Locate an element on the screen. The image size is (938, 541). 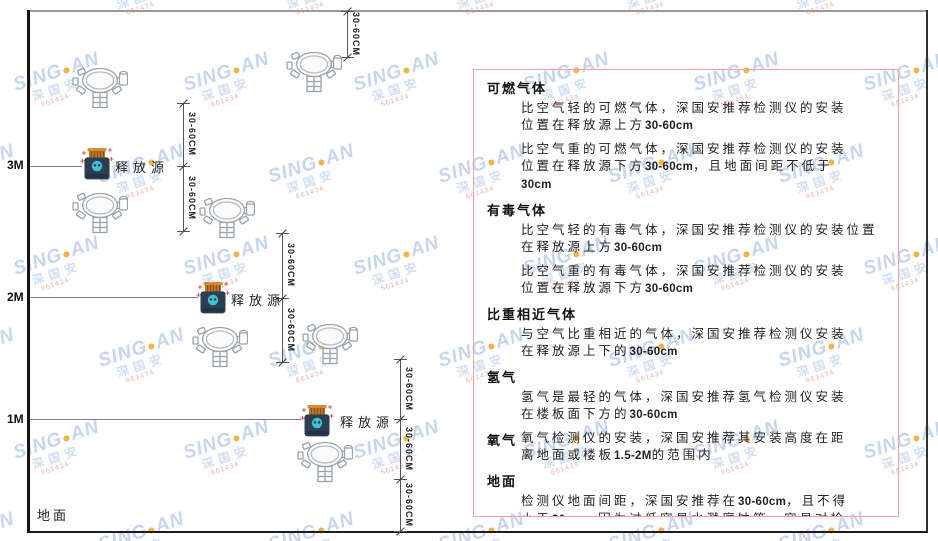
section-paragraph: 比空气重的有毒气体，深国安推荐检测仪的安装 位置在释放源下方30-60cm is located at coordinates (709, 280).